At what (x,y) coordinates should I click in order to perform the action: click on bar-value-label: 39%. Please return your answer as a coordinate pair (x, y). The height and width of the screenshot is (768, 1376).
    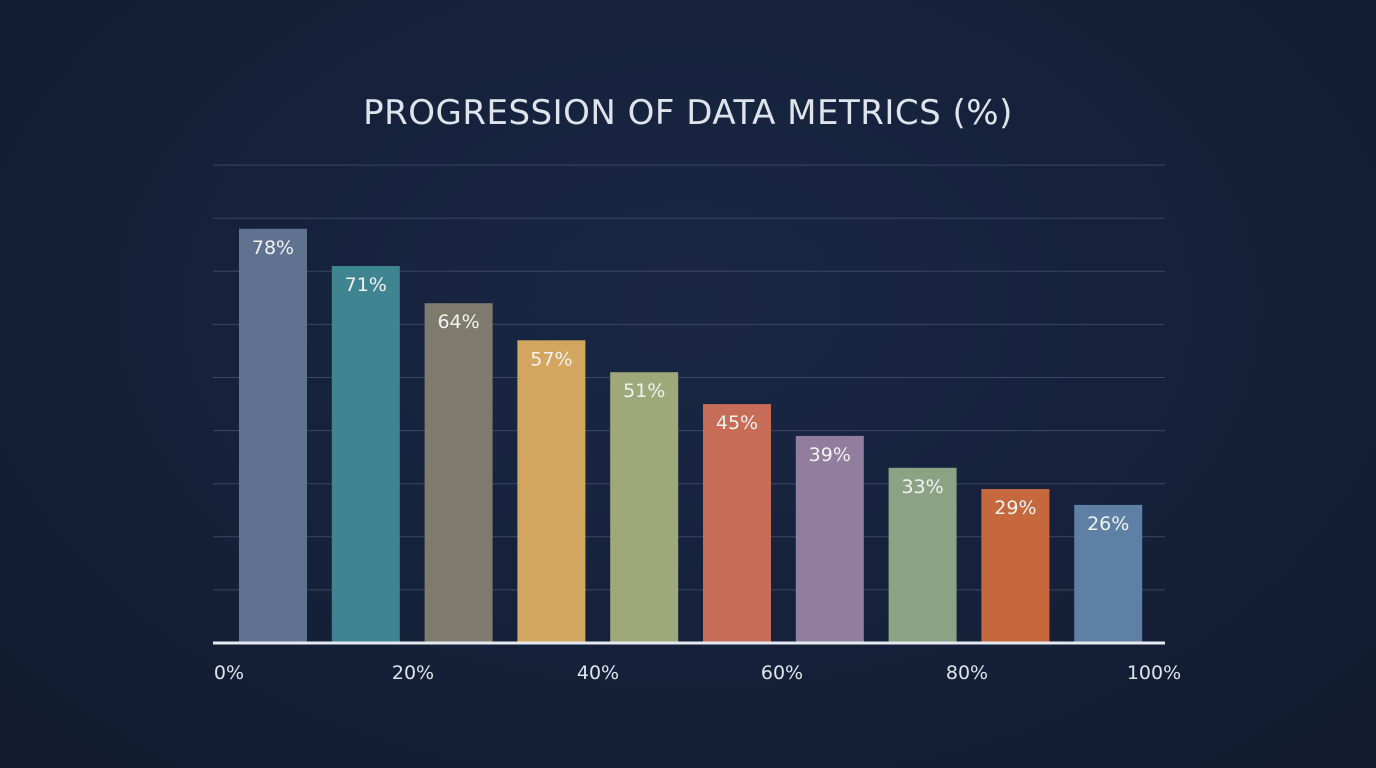
    Looking at the image, I should click on (830, 455).